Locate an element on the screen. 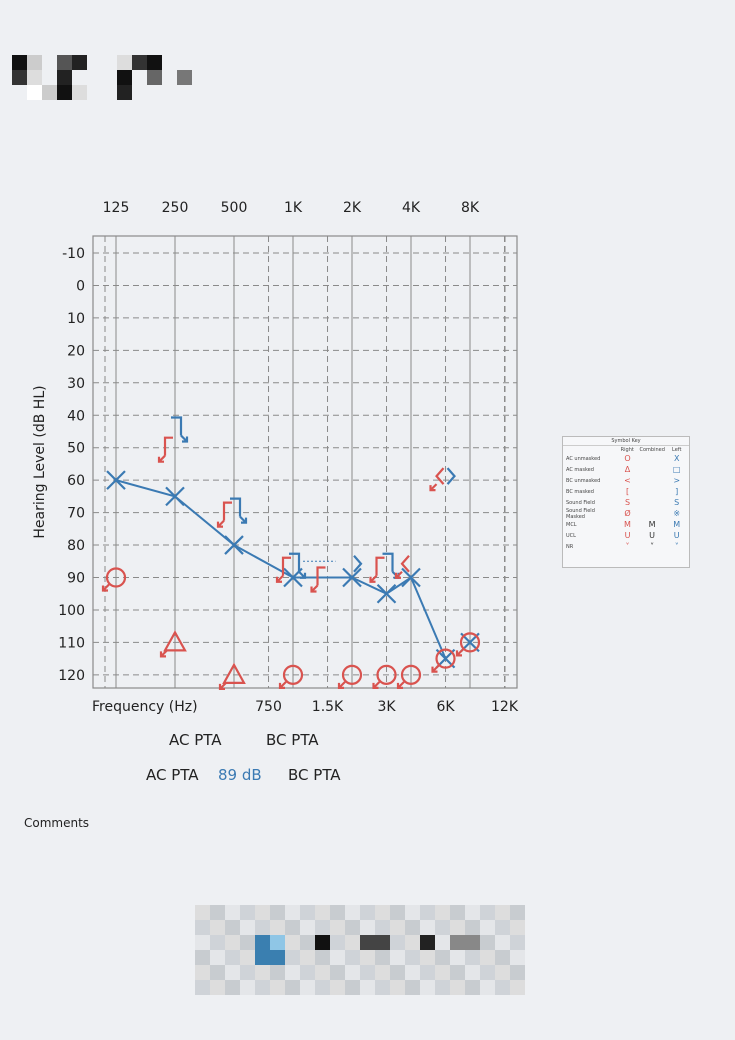  top-tick-label: 2K is located at coordinates (352, 208).